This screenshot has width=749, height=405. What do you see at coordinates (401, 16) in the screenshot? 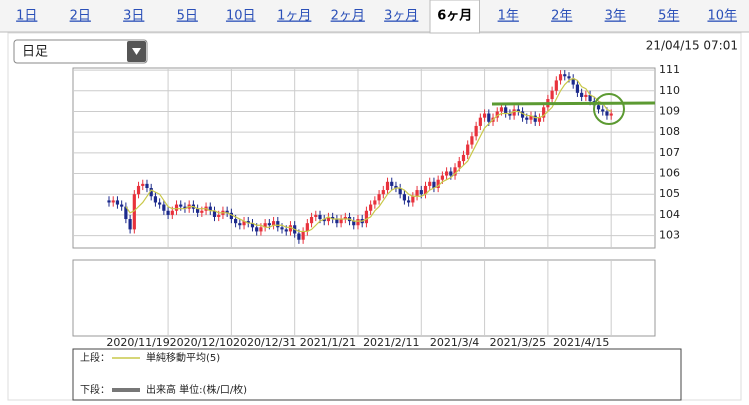
I see `tab: 3ヶ月` at bounding box center [401, 16].